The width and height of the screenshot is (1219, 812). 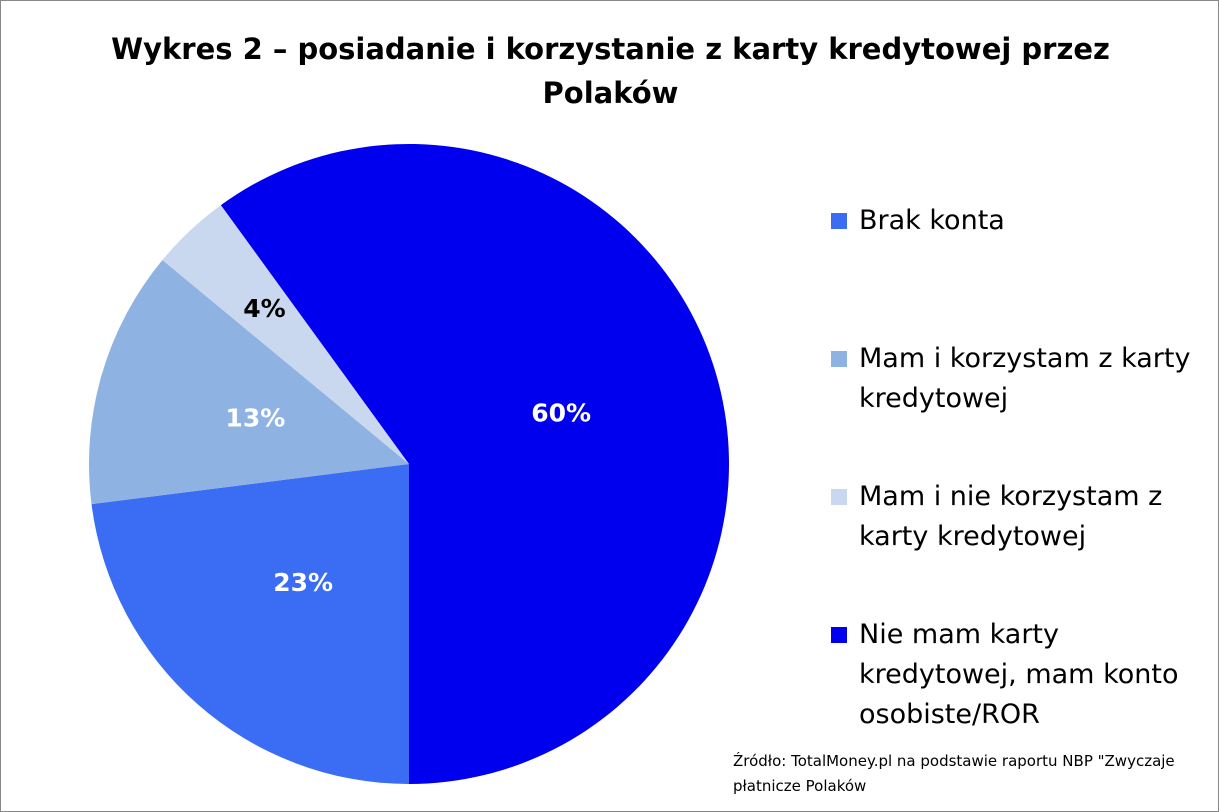 I want to click on legend-label: Mam i korzystam z karty kredytowej, so click(x=1025, y=378).